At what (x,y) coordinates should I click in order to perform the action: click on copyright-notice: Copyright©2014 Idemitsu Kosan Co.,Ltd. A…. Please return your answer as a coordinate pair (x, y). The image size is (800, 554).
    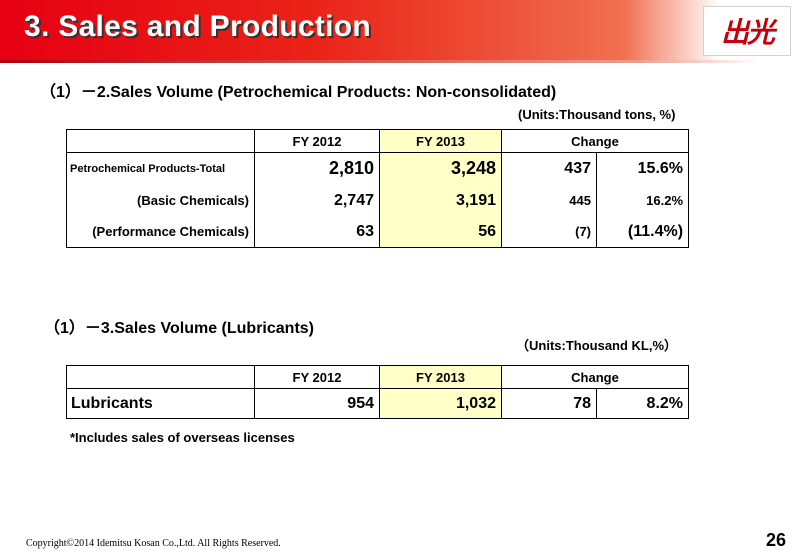
    Looking at the image, I should click on (153, 543).